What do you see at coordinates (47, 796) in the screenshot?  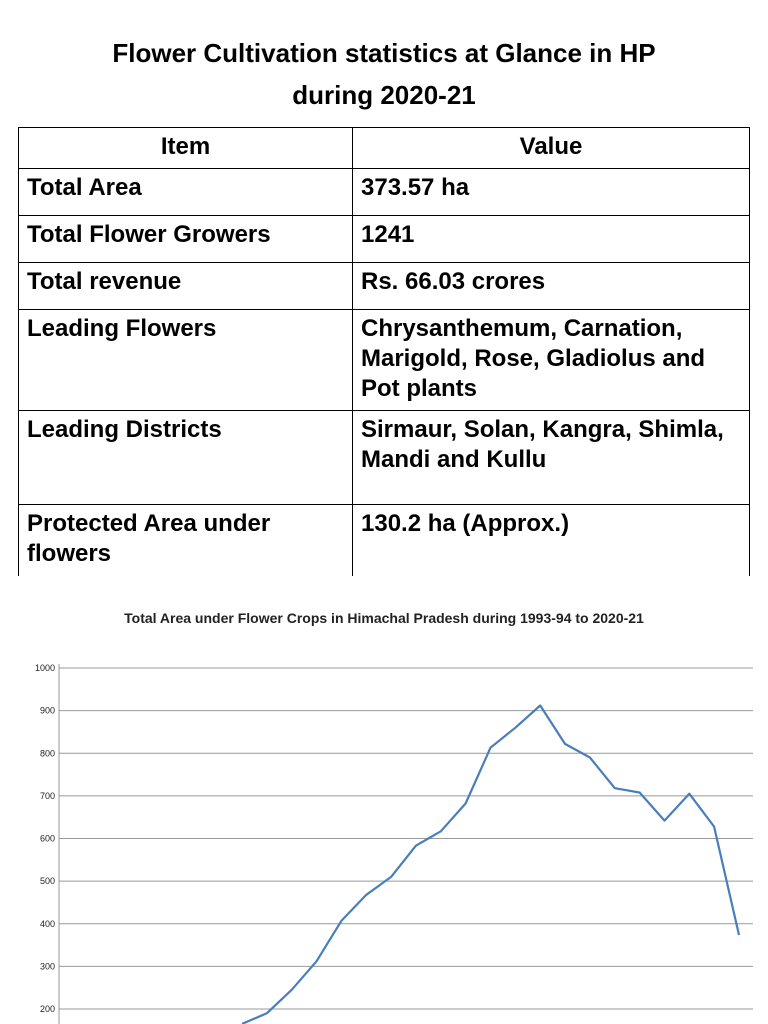 I see `y-tick-label: 700` at bounding box center [47, 796].